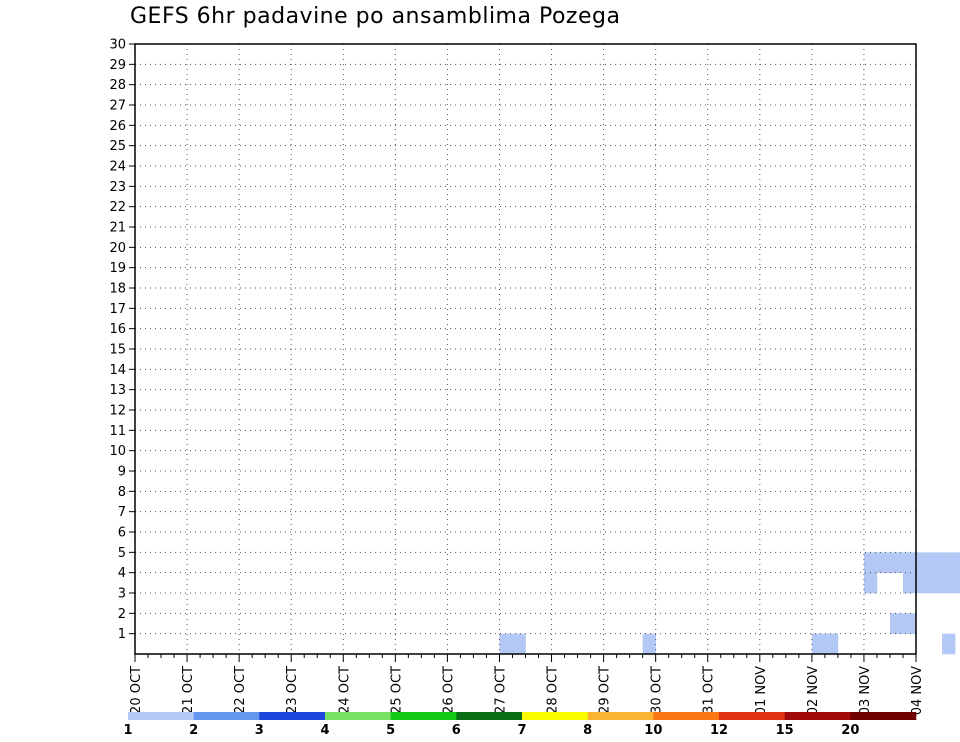 The height and width of the screenshot is (742, 960). I want to click on y-tick-label: 2, so click(122, 614).